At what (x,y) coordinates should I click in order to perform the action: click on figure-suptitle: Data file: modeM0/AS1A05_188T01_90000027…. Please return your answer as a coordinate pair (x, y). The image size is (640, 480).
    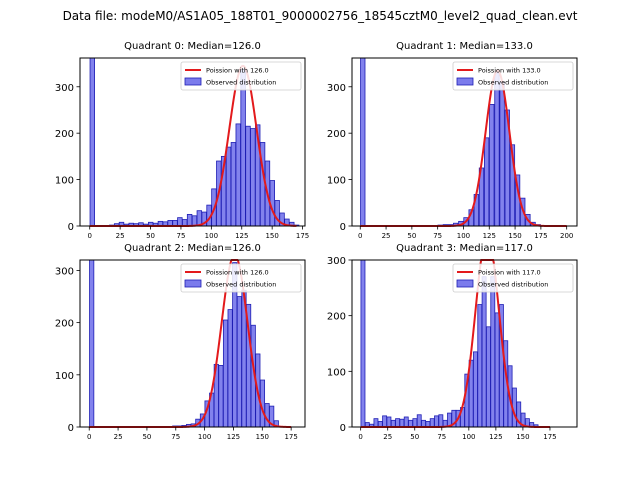
    Looking at the image, I should click on (320, 16).